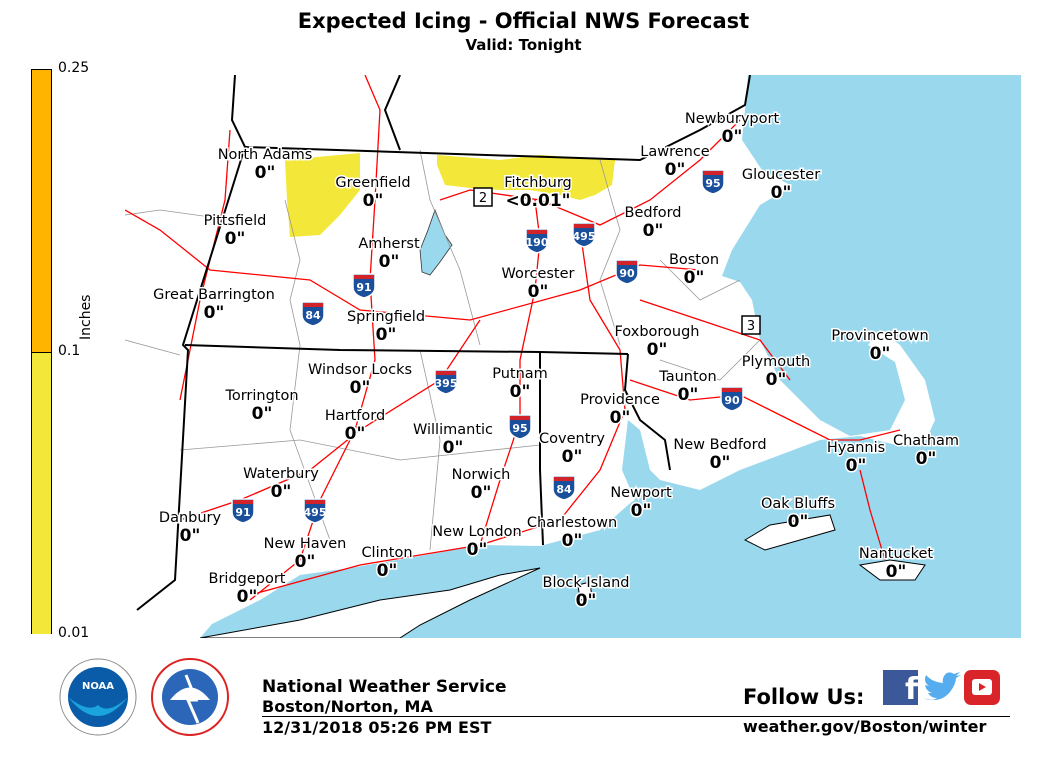  What do you see at coordinates (476, 532) in the screenshot?
I see `city-name: New London` at bounding box center [476, 532].